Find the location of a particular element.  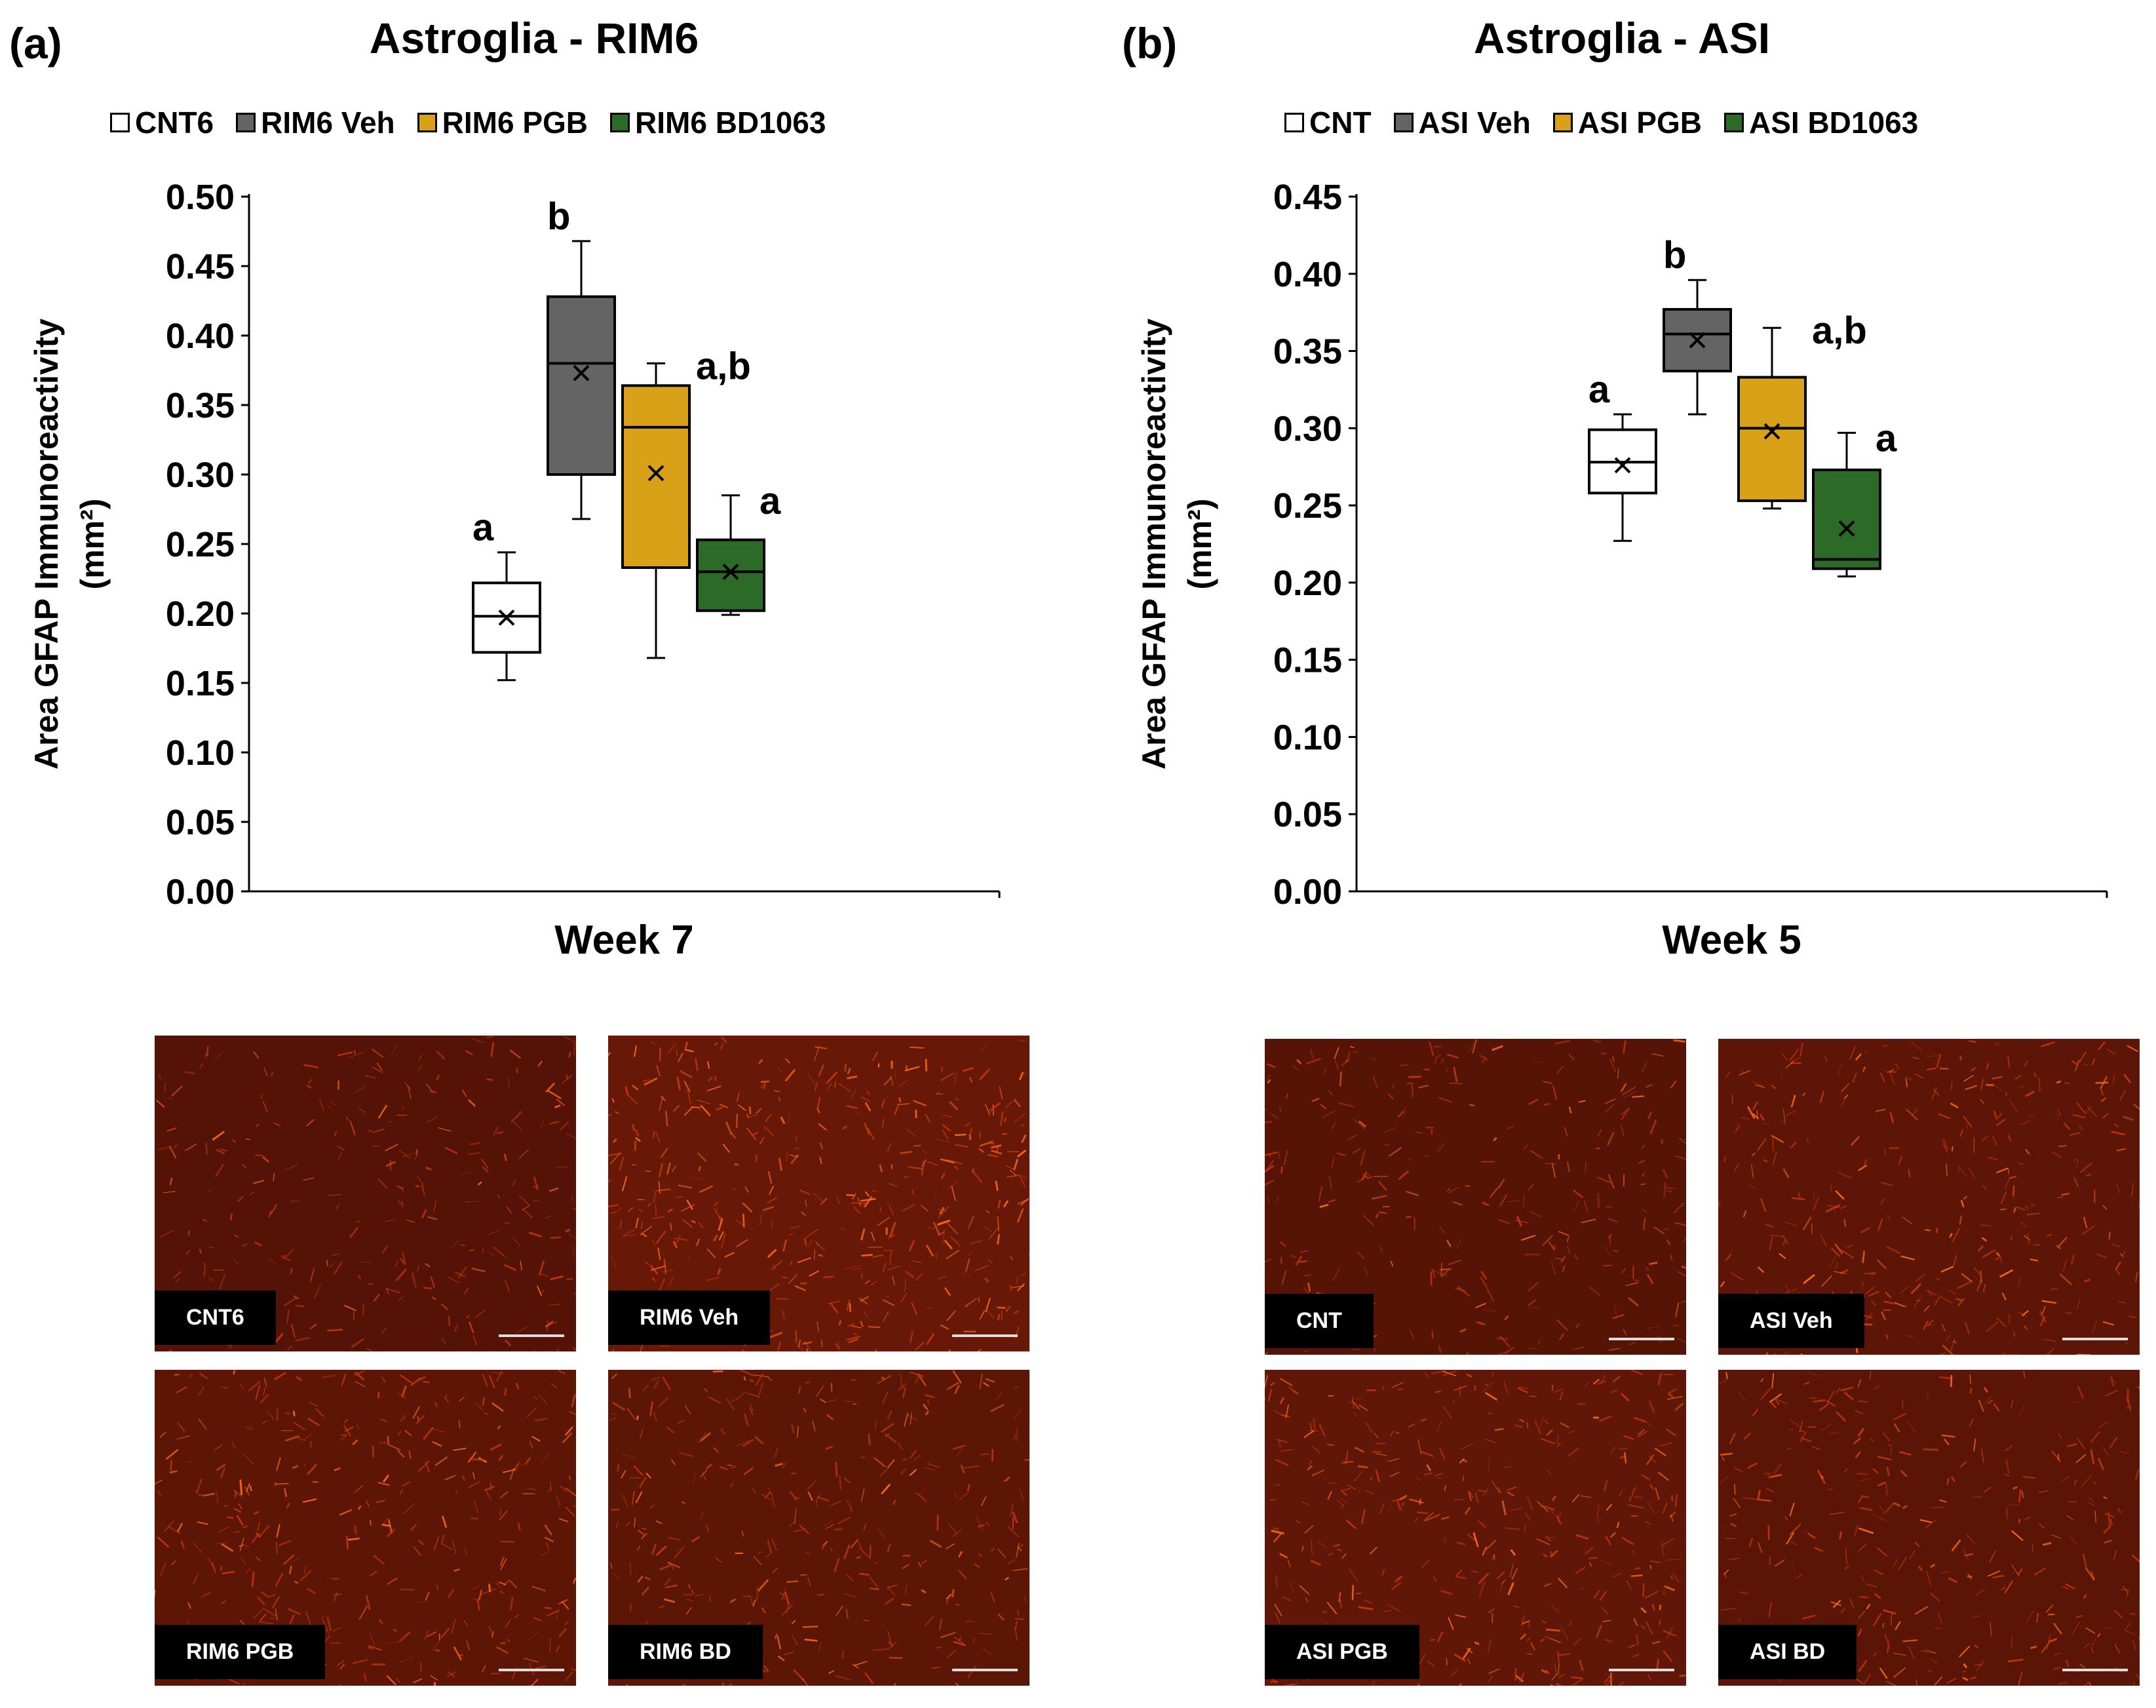

micrograph: ASI Veh is located at coordinates (1929, 1197).